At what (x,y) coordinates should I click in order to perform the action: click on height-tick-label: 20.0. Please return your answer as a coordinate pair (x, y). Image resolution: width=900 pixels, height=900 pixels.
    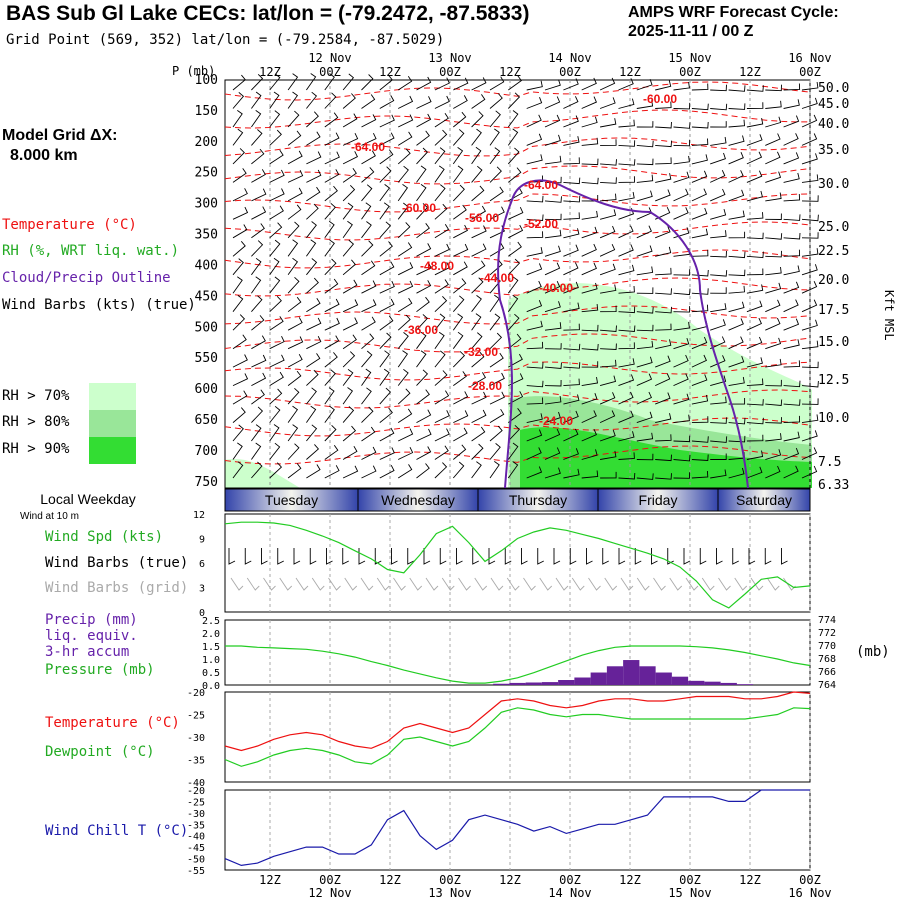
    Looking at the image, I should click on (833, 280).